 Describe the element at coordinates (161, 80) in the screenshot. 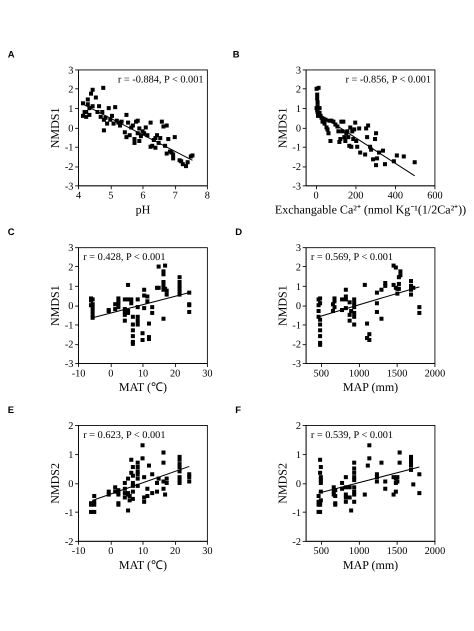

I see `annotation: r = -0.884, P < 0.001` at that location.